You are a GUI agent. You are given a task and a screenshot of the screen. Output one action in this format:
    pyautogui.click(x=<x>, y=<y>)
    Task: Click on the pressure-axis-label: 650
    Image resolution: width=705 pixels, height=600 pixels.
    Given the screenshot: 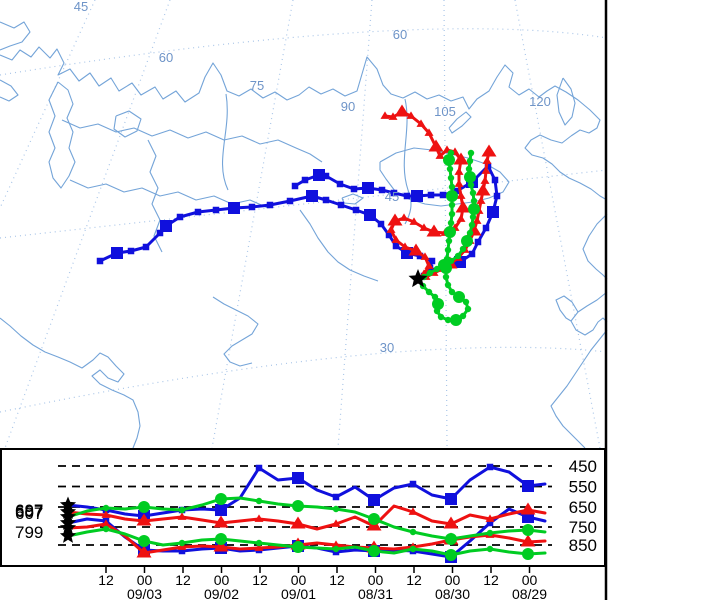 What is the action you would take?
    pyautogui.click(x=583, y=507)
    